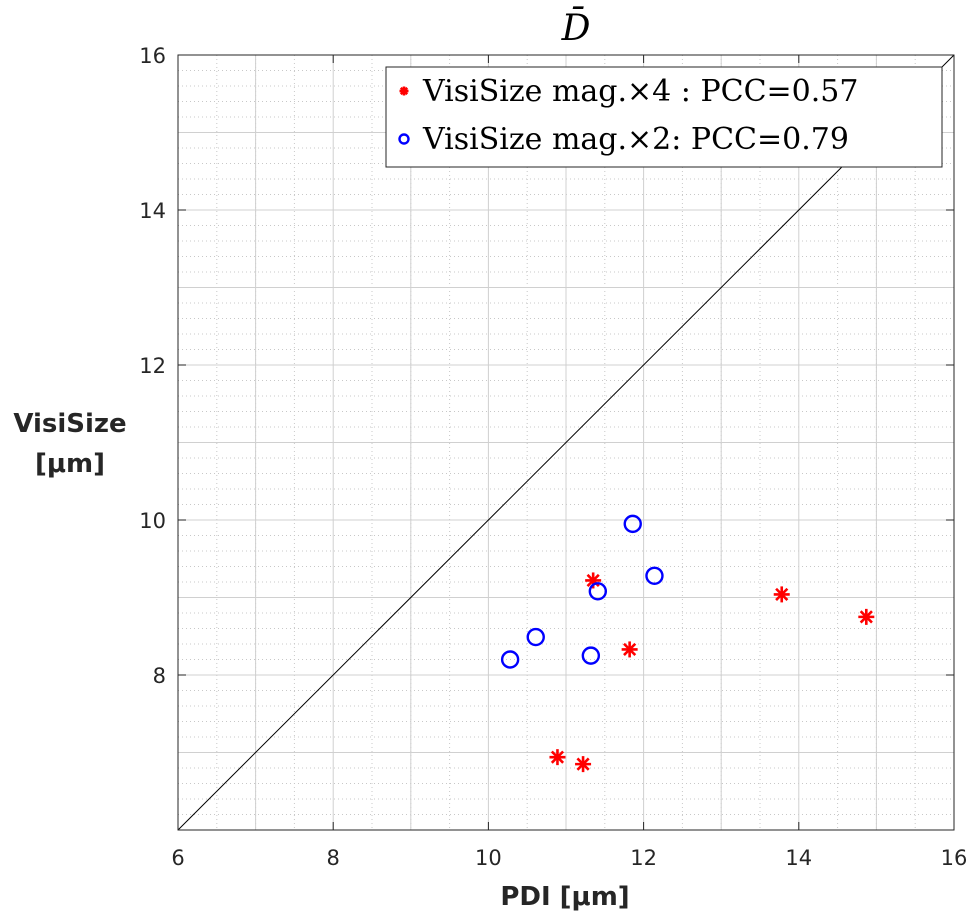 This screenshot has height=922, width=970. I want to click on legend-circle-glyph, so click(404, 139).